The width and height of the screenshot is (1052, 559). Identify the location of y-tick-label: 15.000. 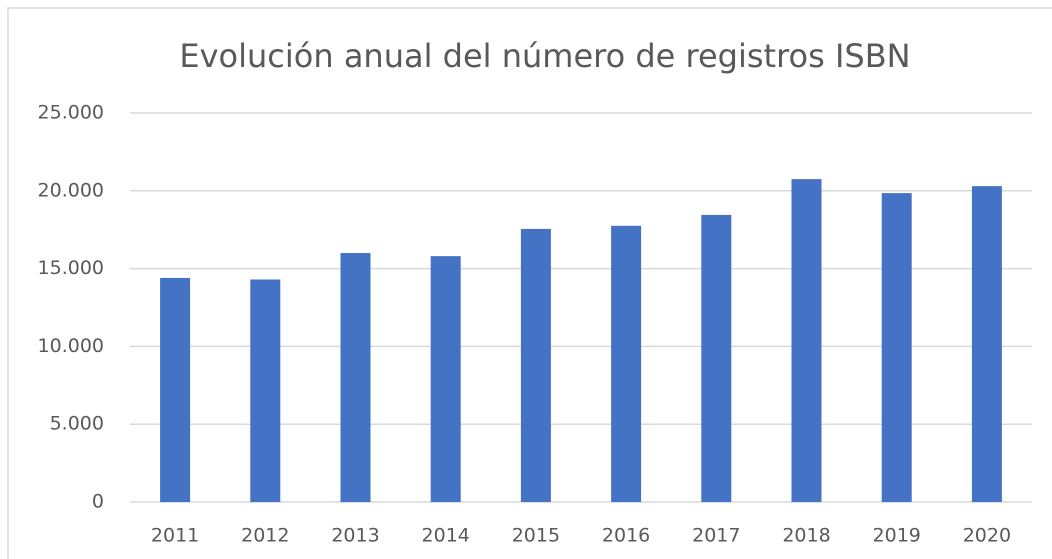
(71, 268).